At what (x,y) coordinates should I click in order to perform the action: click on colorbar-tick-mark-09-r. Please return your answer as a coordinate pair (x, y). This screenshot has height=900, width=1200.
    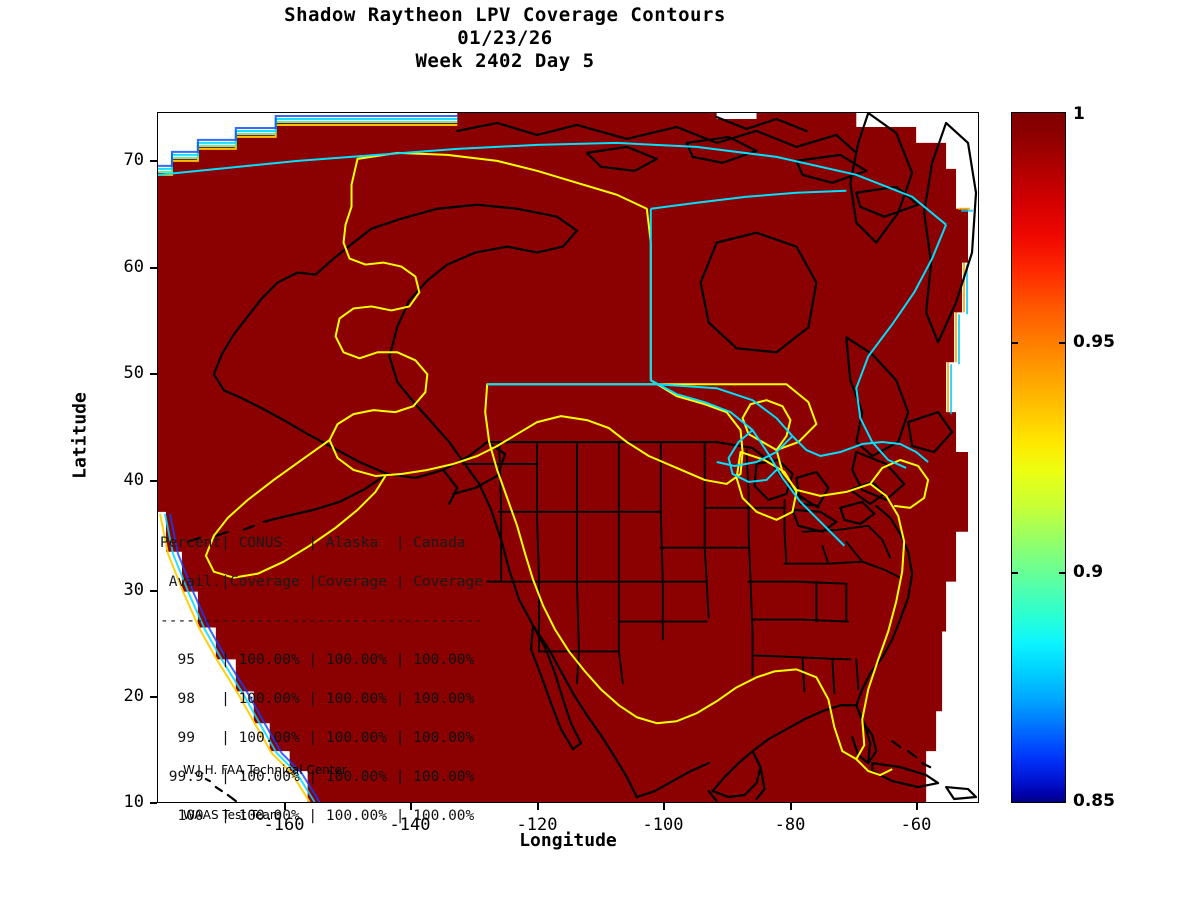
    Looking at the image, I should click on (1062, 573).